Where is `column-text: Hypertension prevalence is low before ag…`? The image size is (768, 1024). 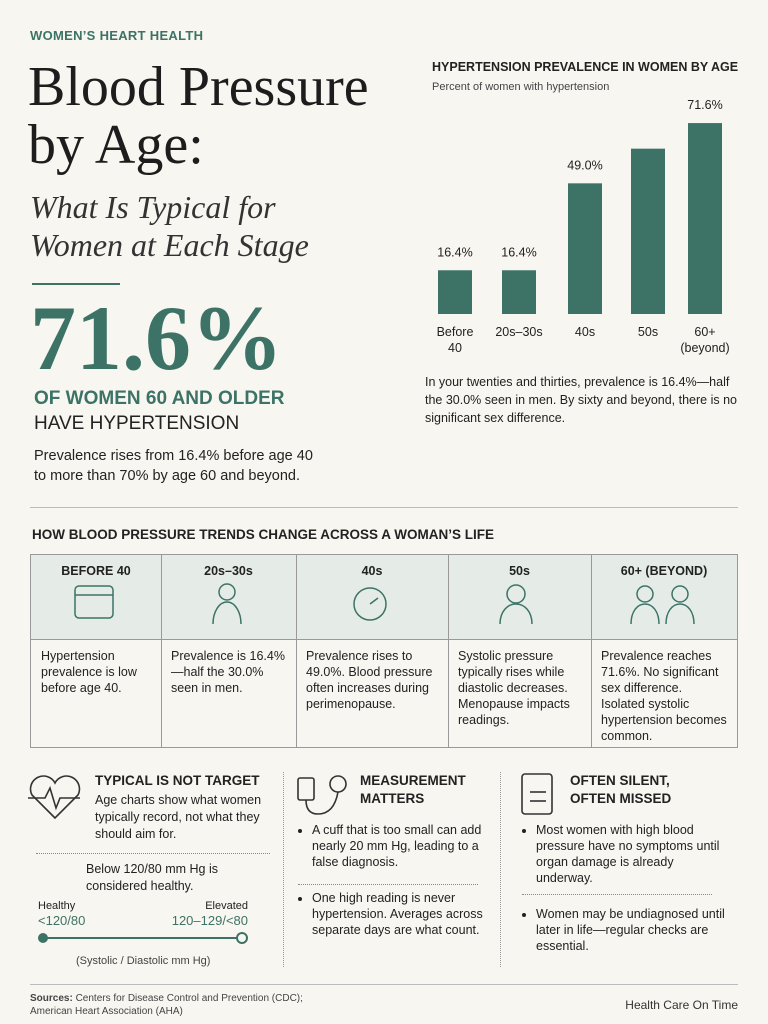 column-text: Hypertension prevalence is low before ag… is located at coordinates (89, 672).